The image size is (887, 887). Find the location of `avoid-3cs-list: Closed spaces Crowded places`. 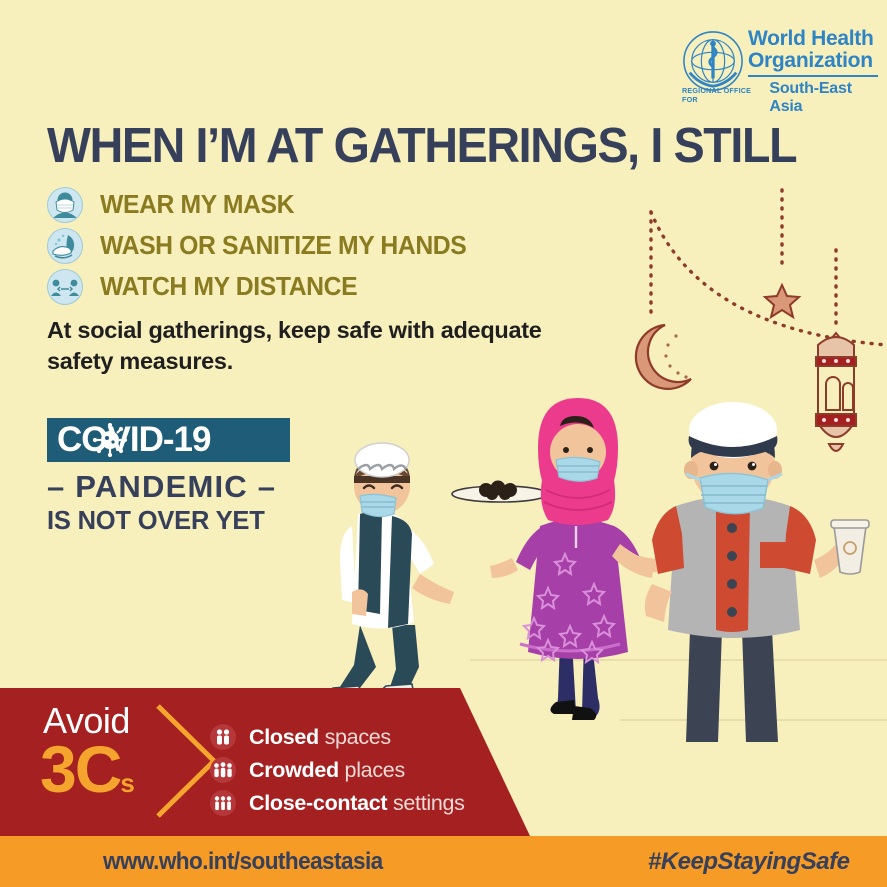

avoid-3cs-list: Closed spaces Crowded places is located at coordinates (337, 771).